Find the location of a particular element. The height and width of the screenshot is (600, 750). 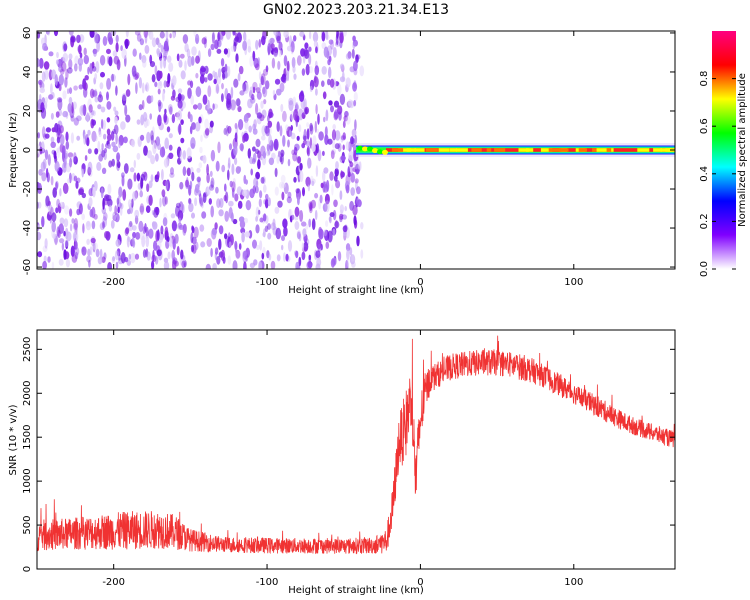

zero-line-segment is located at coordinates (411, 150).